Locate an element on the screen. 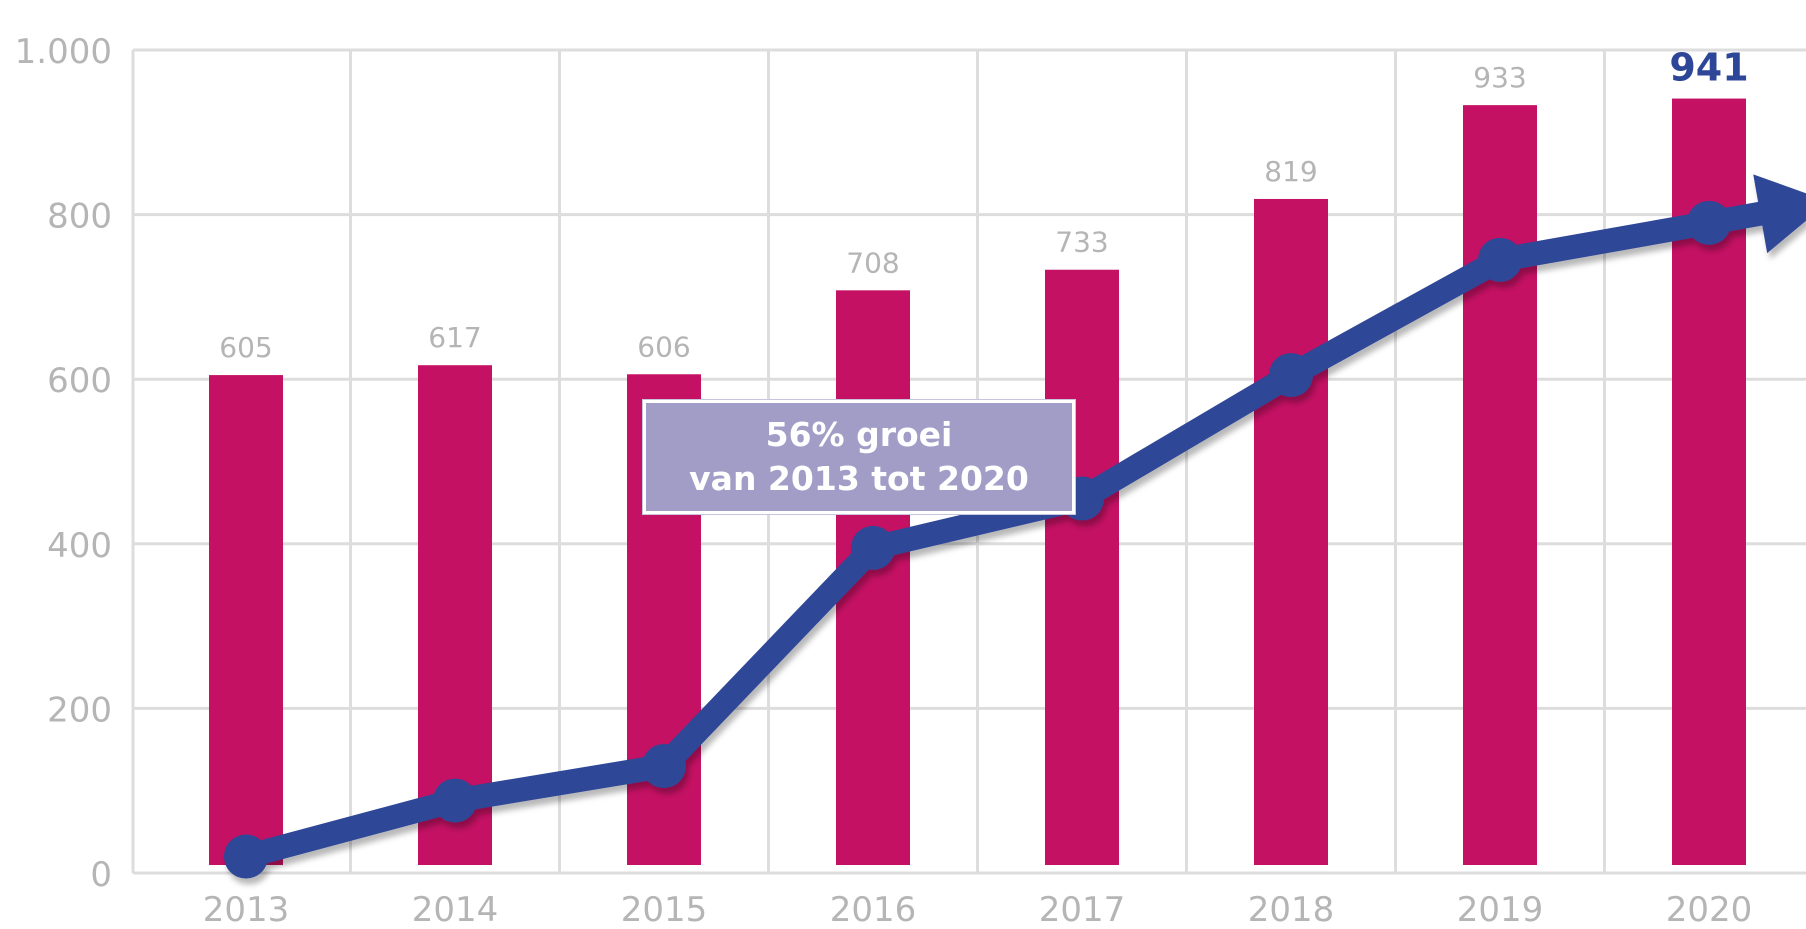 The image size is (1806, 929). x-tick-label: 2016 is located at coordinates (873, 909).